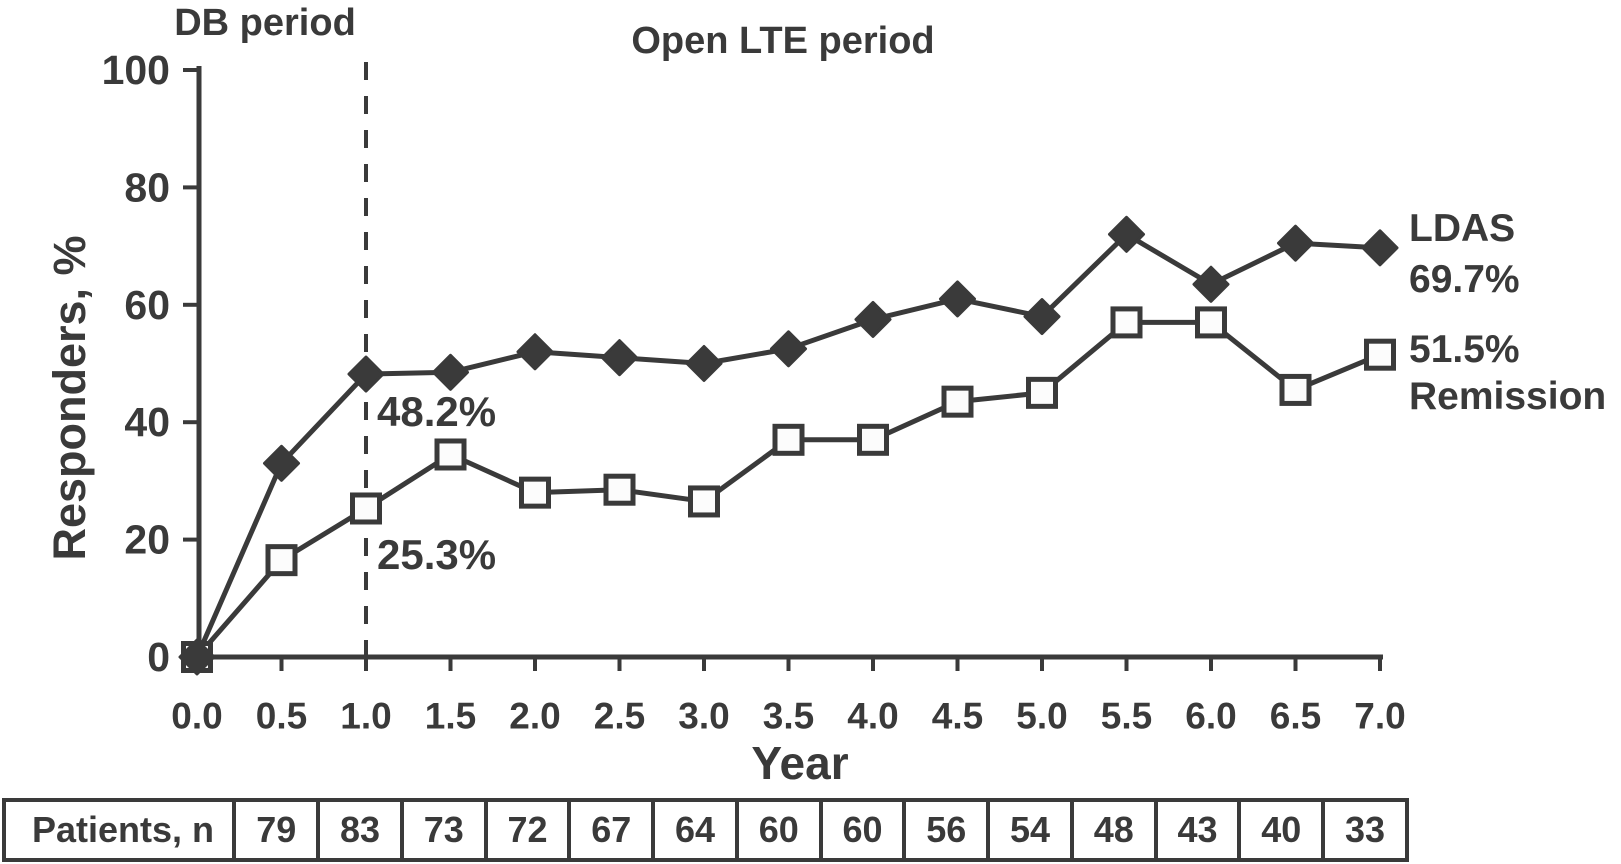 The height and width of the screenshot is (864, 1621). Describe the element at coordinates (1464, 279) in the screenshot. I see `ldas-final-value: 69.7%` at that location.